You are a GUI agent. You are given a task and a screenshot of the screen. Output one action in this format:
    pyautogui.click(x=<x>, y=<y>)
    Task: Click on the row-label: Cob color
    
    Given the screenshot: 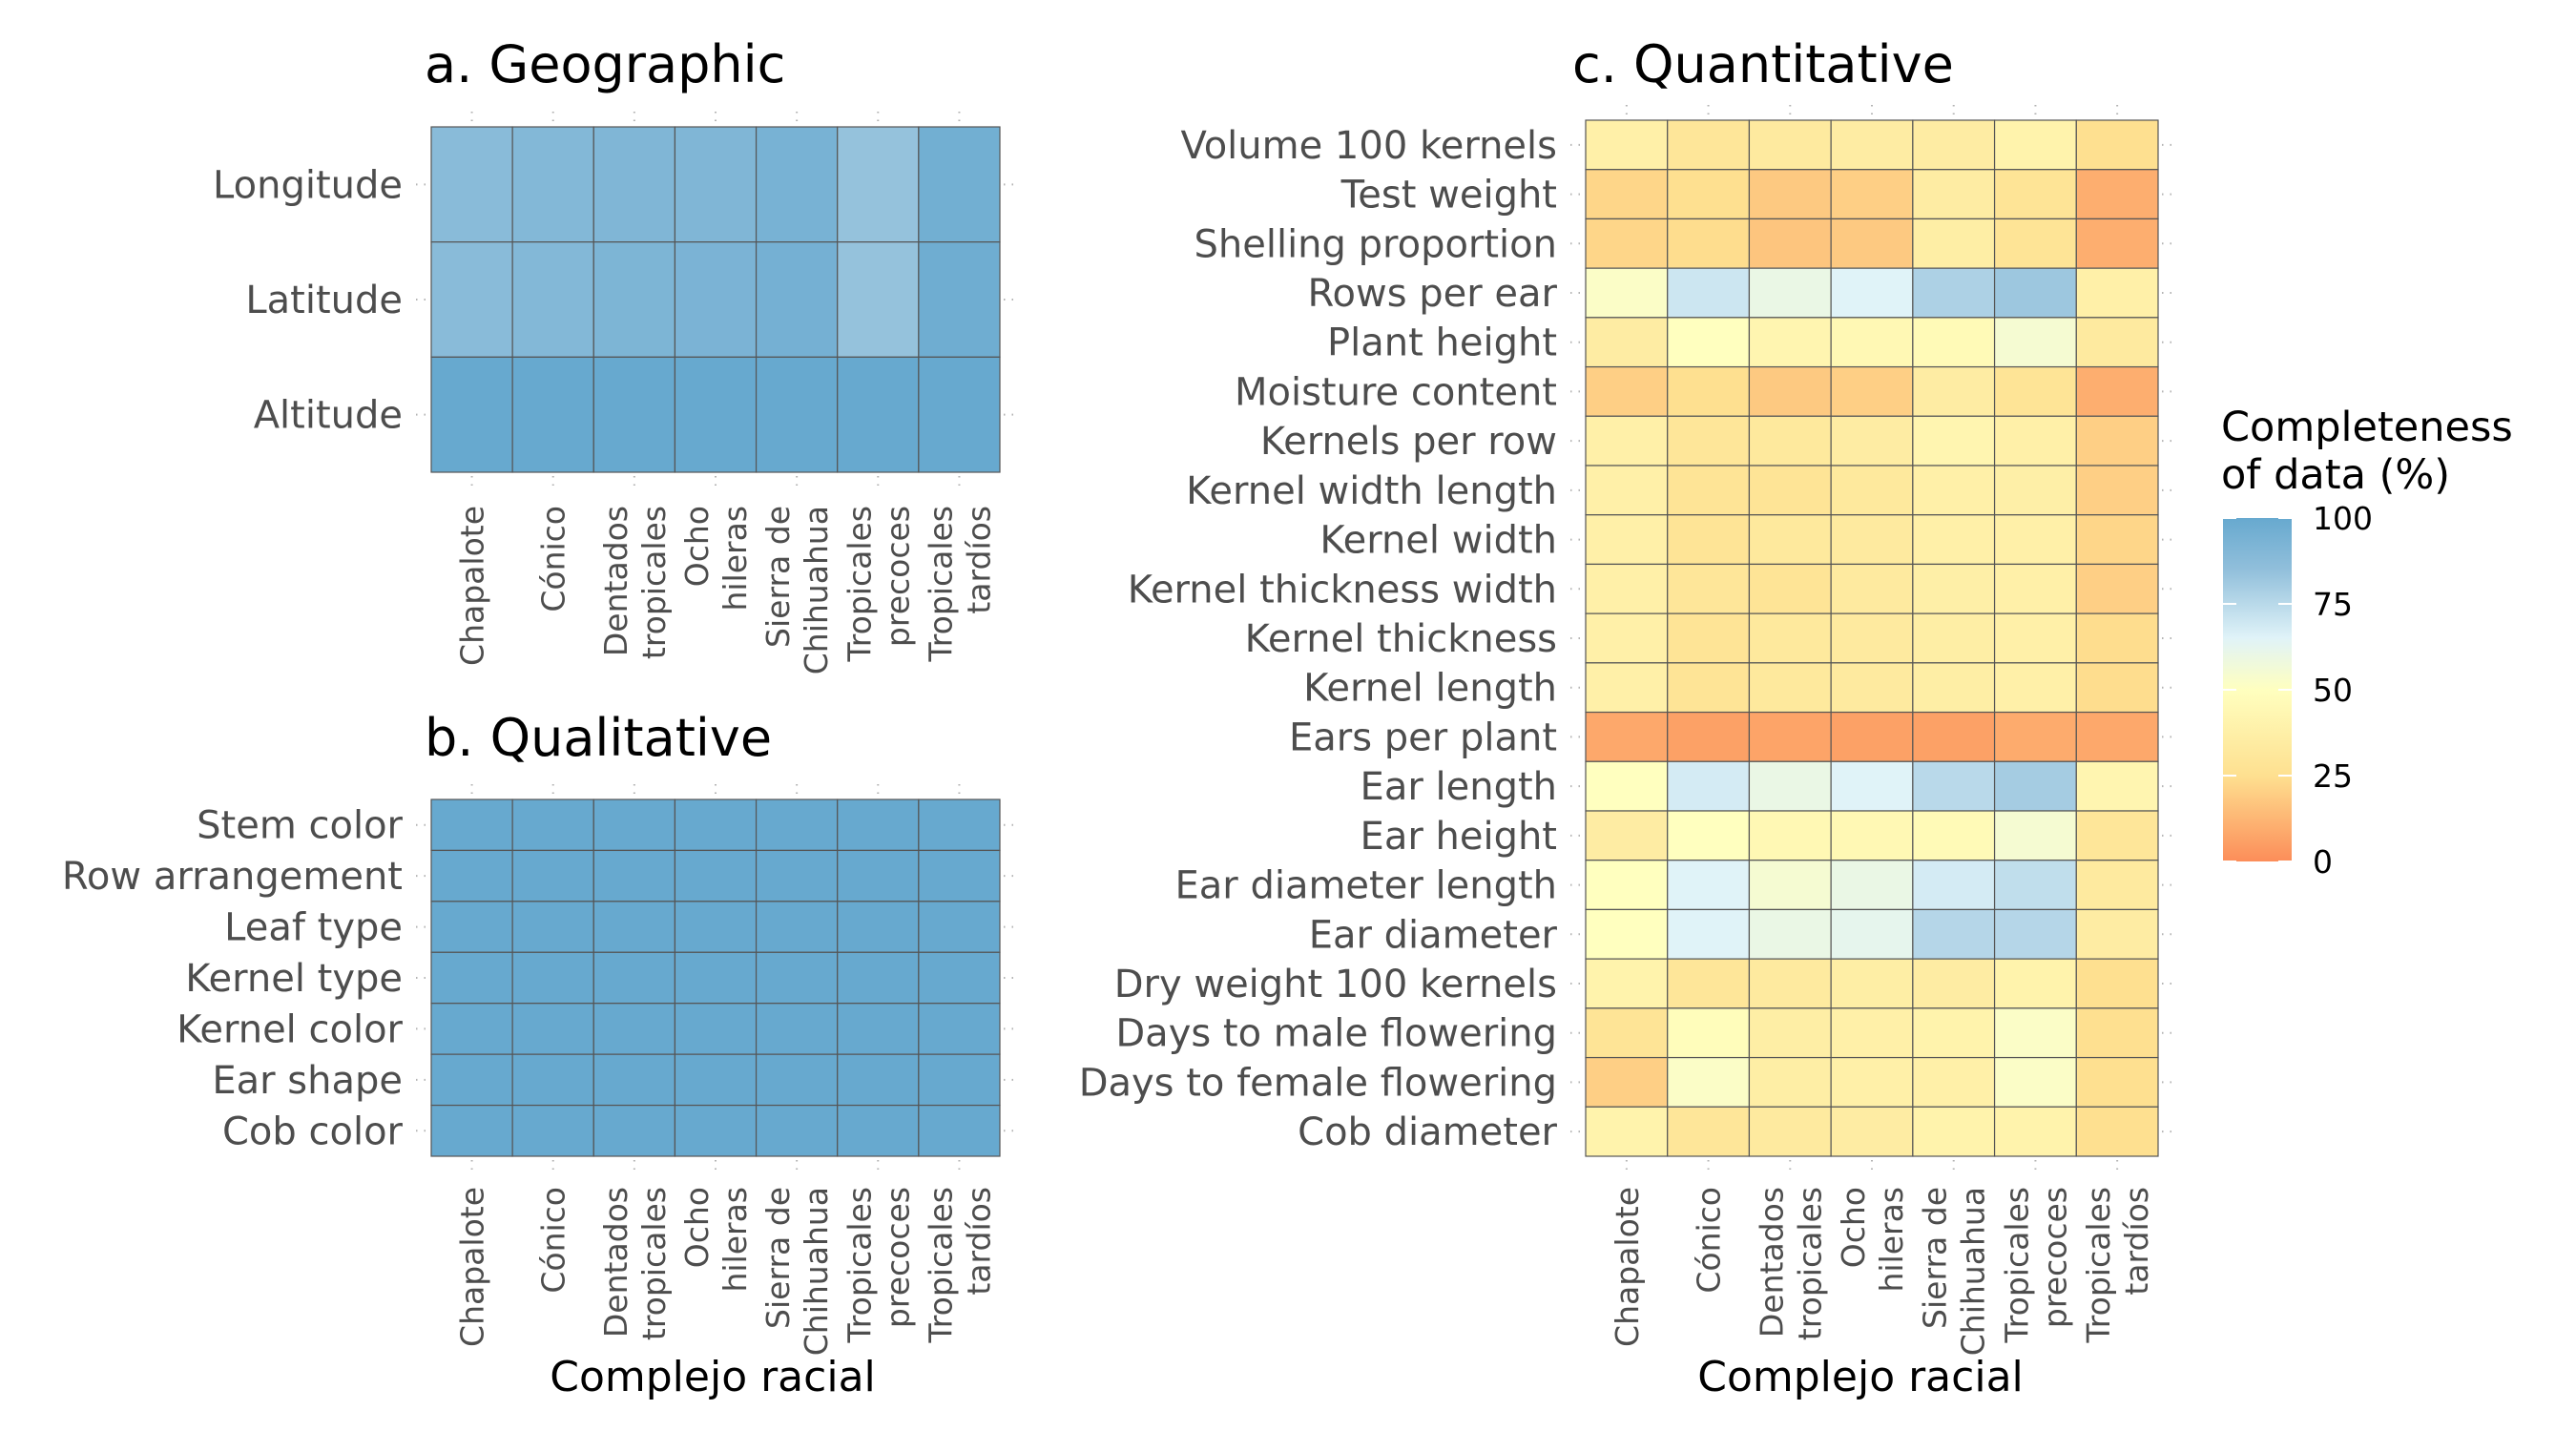 What is the action you would take?
    pyautogui.click(x=313, y=1131)
    